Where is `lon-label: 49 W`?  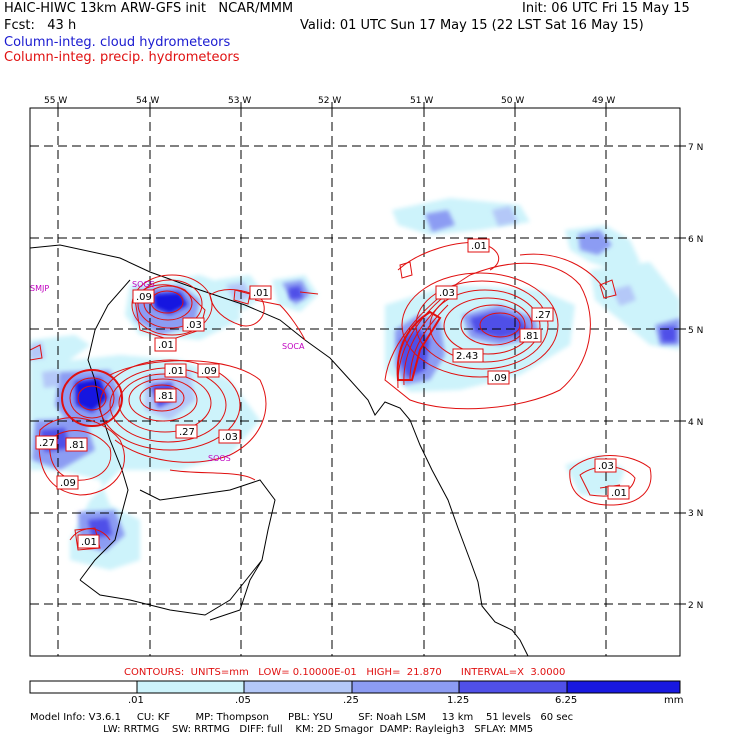
lon-label: 49 W is located at coordinates (603, 101).